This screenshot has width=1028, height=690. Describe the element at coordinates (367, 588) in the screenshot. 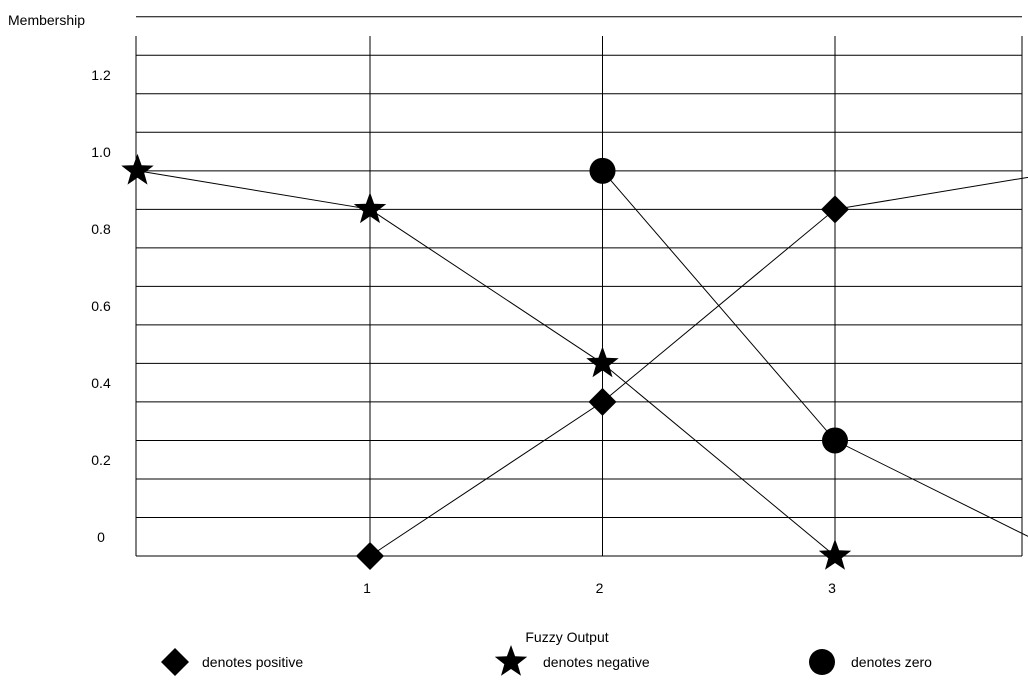

I see `x-tick-label: 1` at that location.